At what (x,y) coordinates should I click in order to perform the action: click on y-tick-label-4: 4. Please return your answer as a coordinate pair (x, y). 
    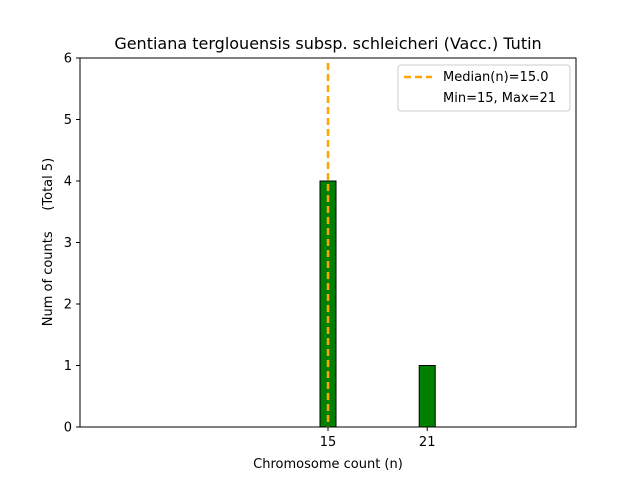
    Looking at the image, I should click on (68, 182).